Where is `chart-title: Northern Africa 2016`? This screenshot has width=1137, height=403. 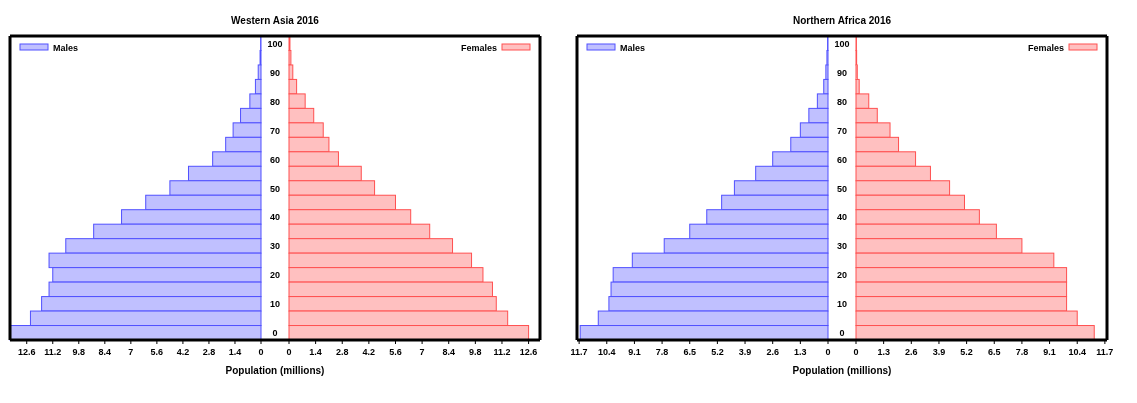 chart-title: Northern Africa 2016 is located at coordinates (842, 20).